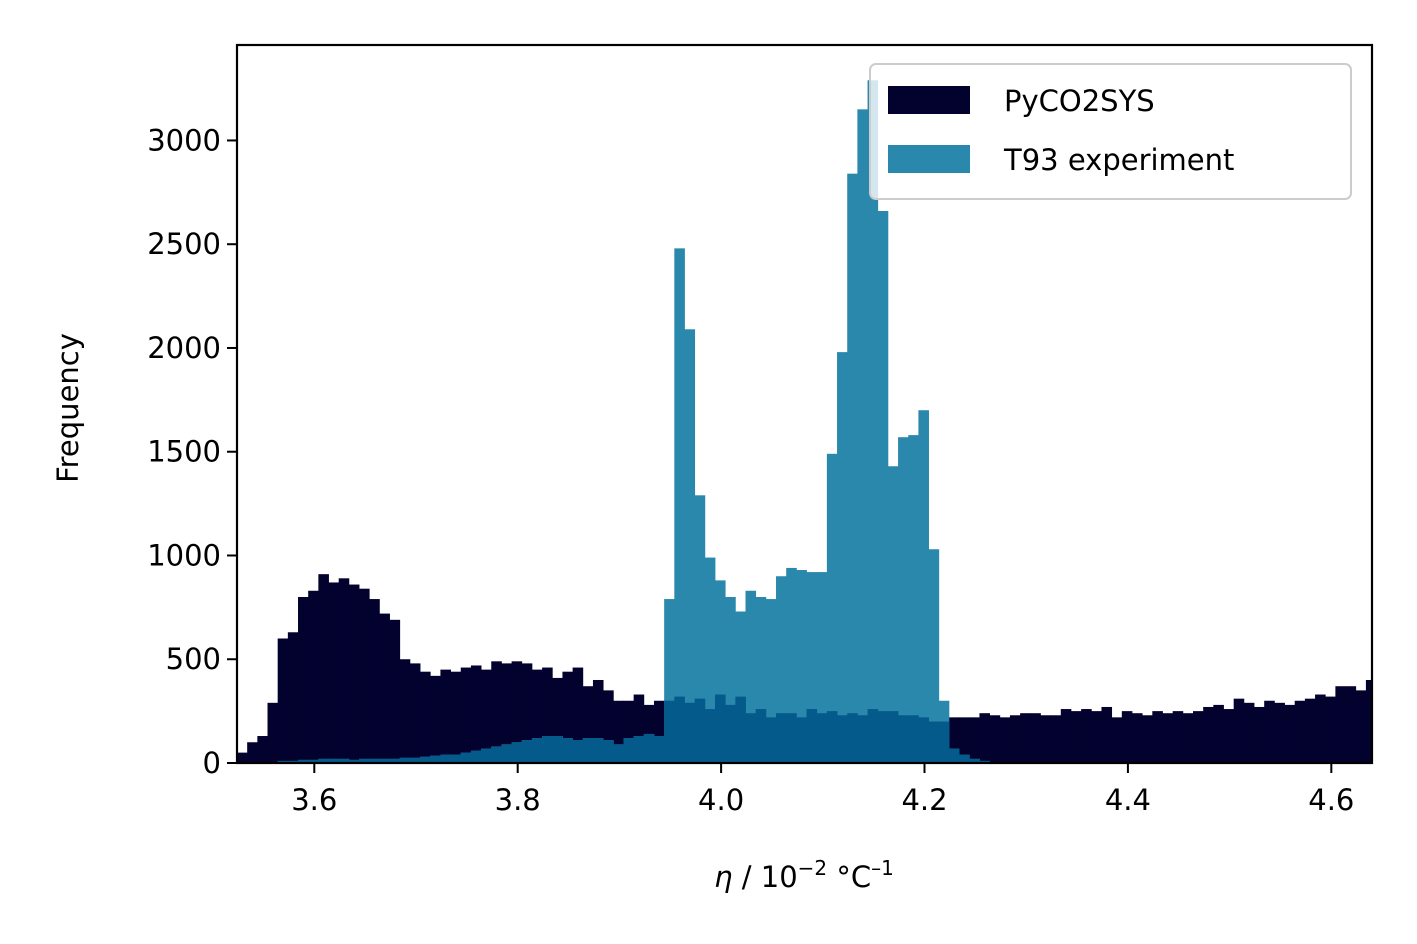 This screenshot has height=944, width=1417. I want to click on legend-swatch-pyco2sys, so click(929, 100).